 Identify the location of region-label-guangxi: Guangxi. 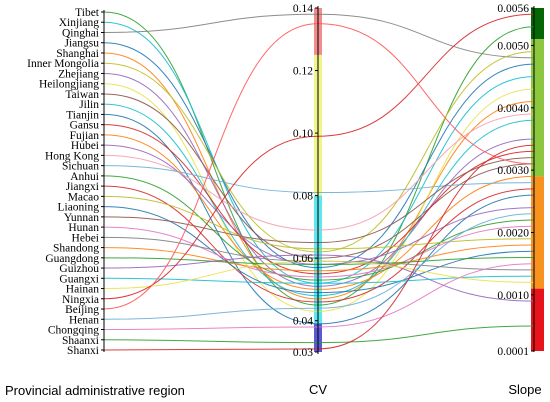
(79, 279).